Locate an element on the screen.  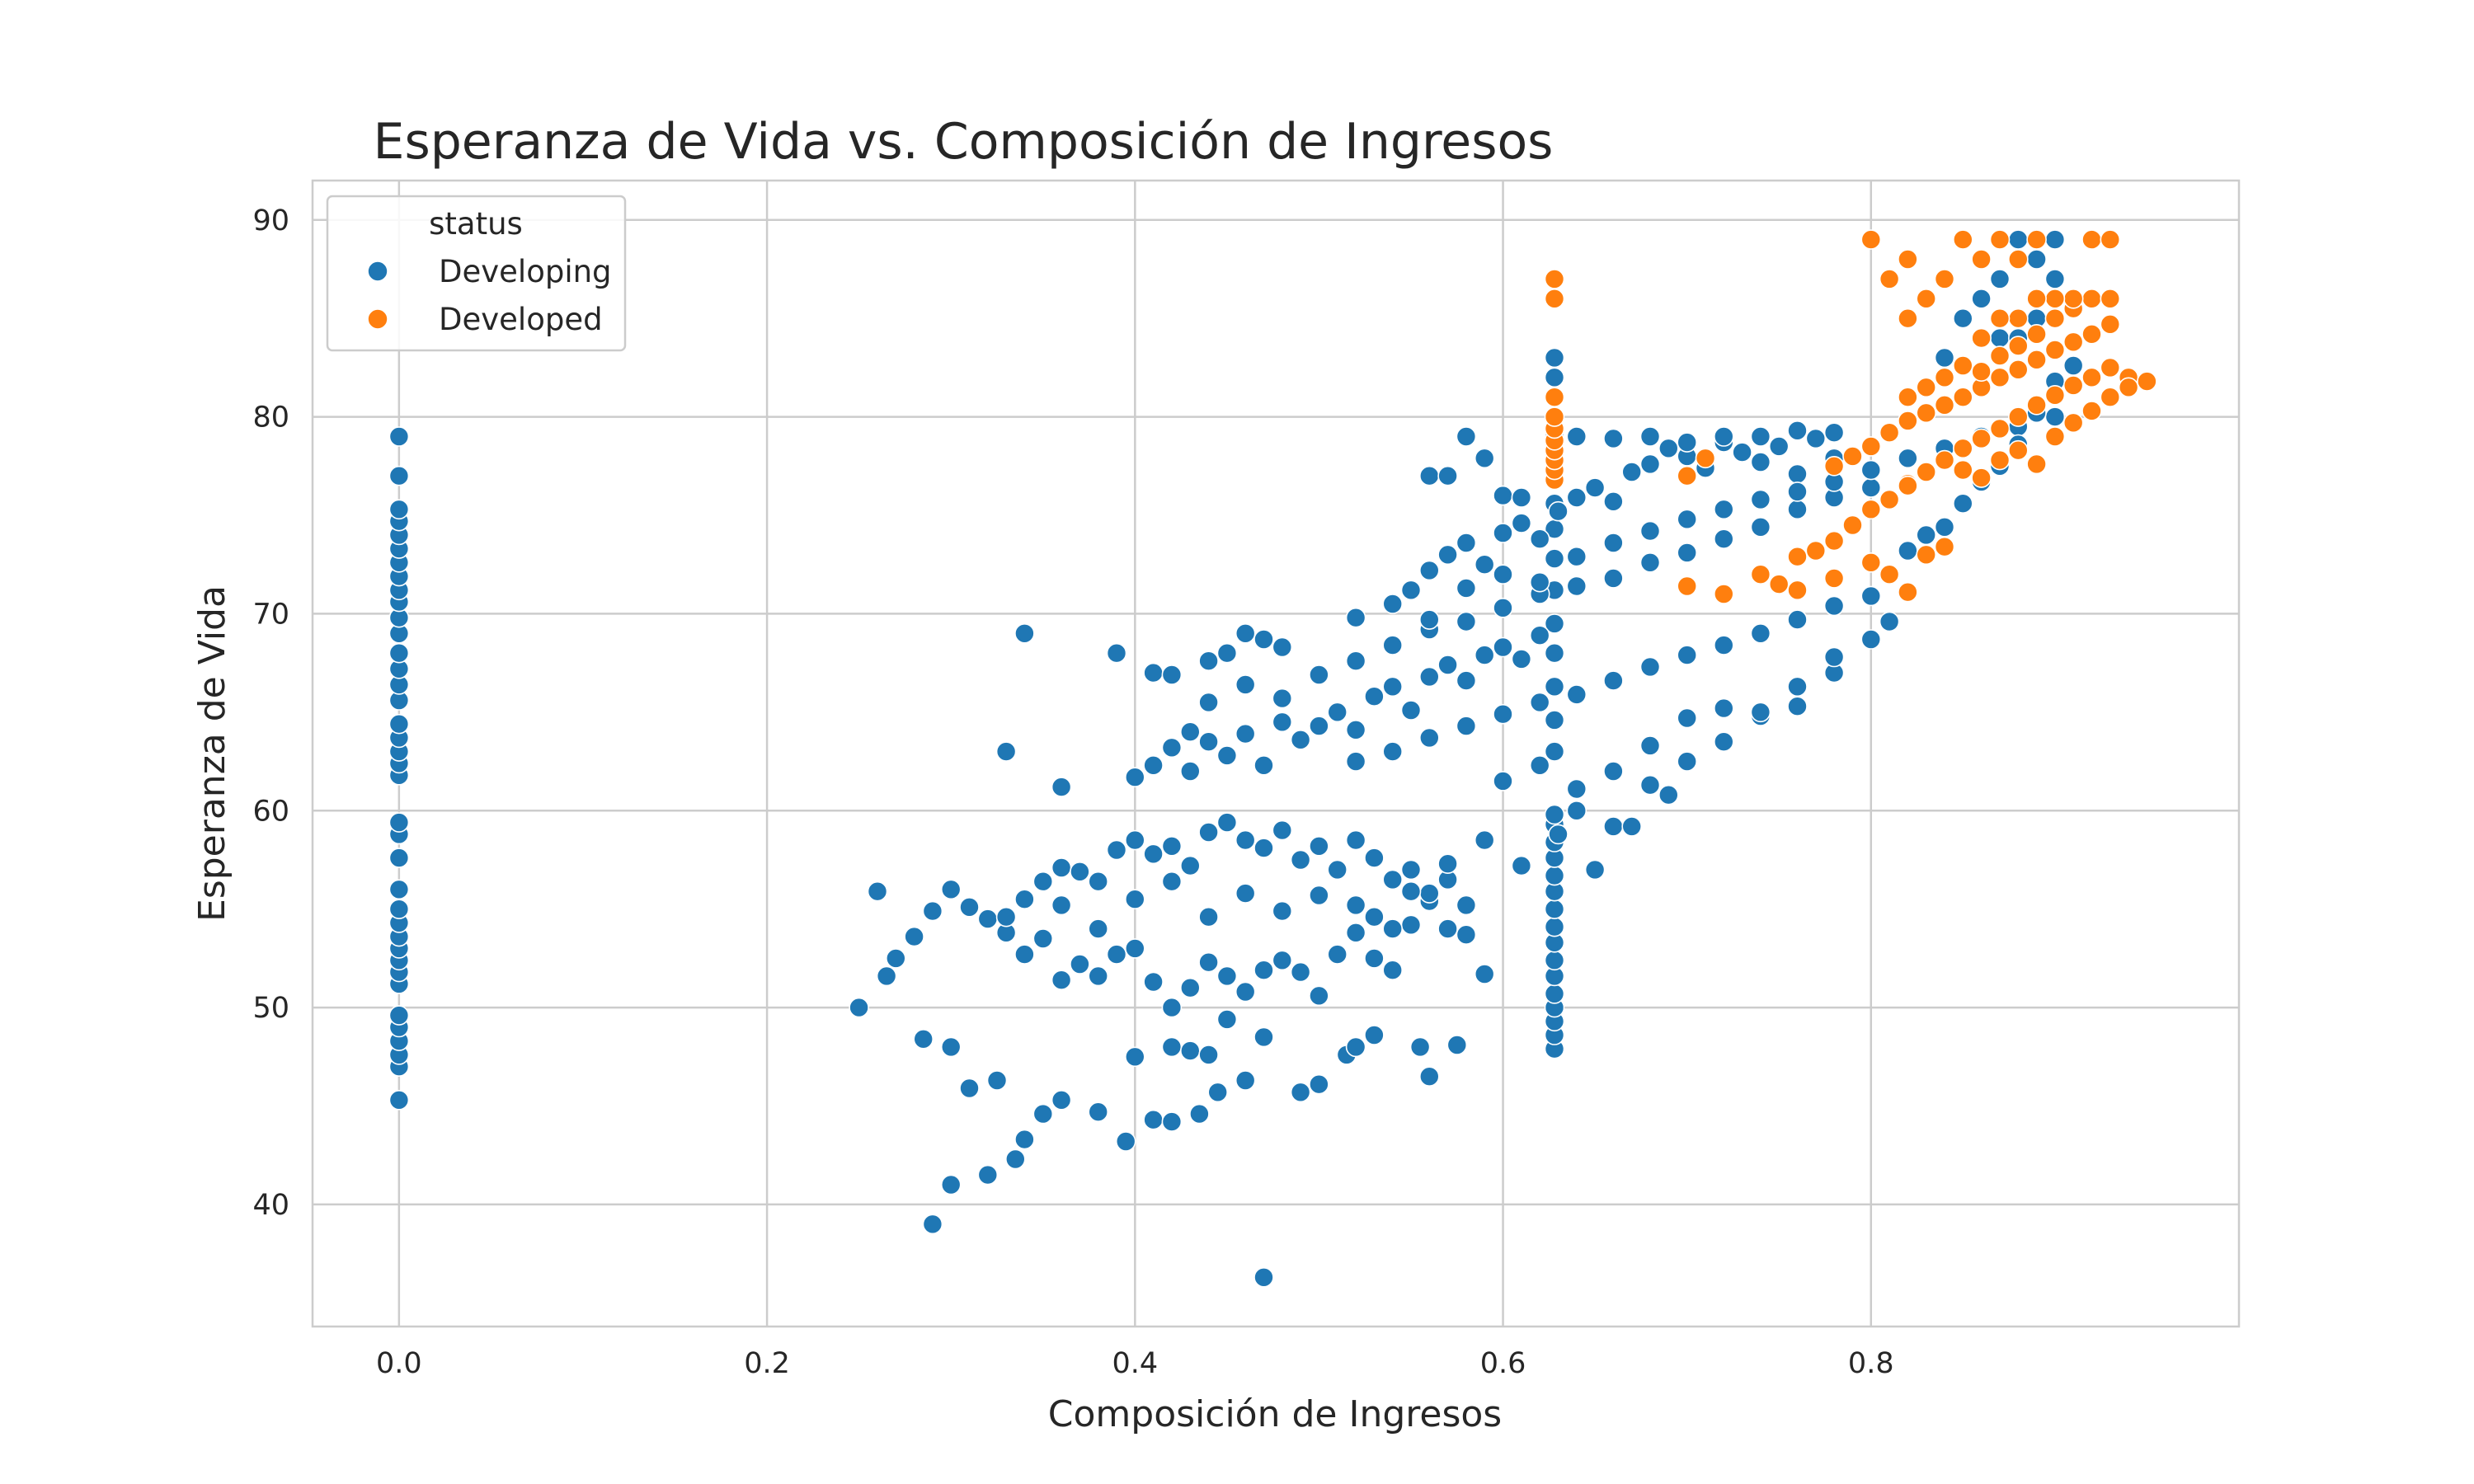
y-tick-label: 80 is located at coordinates (270, 418).